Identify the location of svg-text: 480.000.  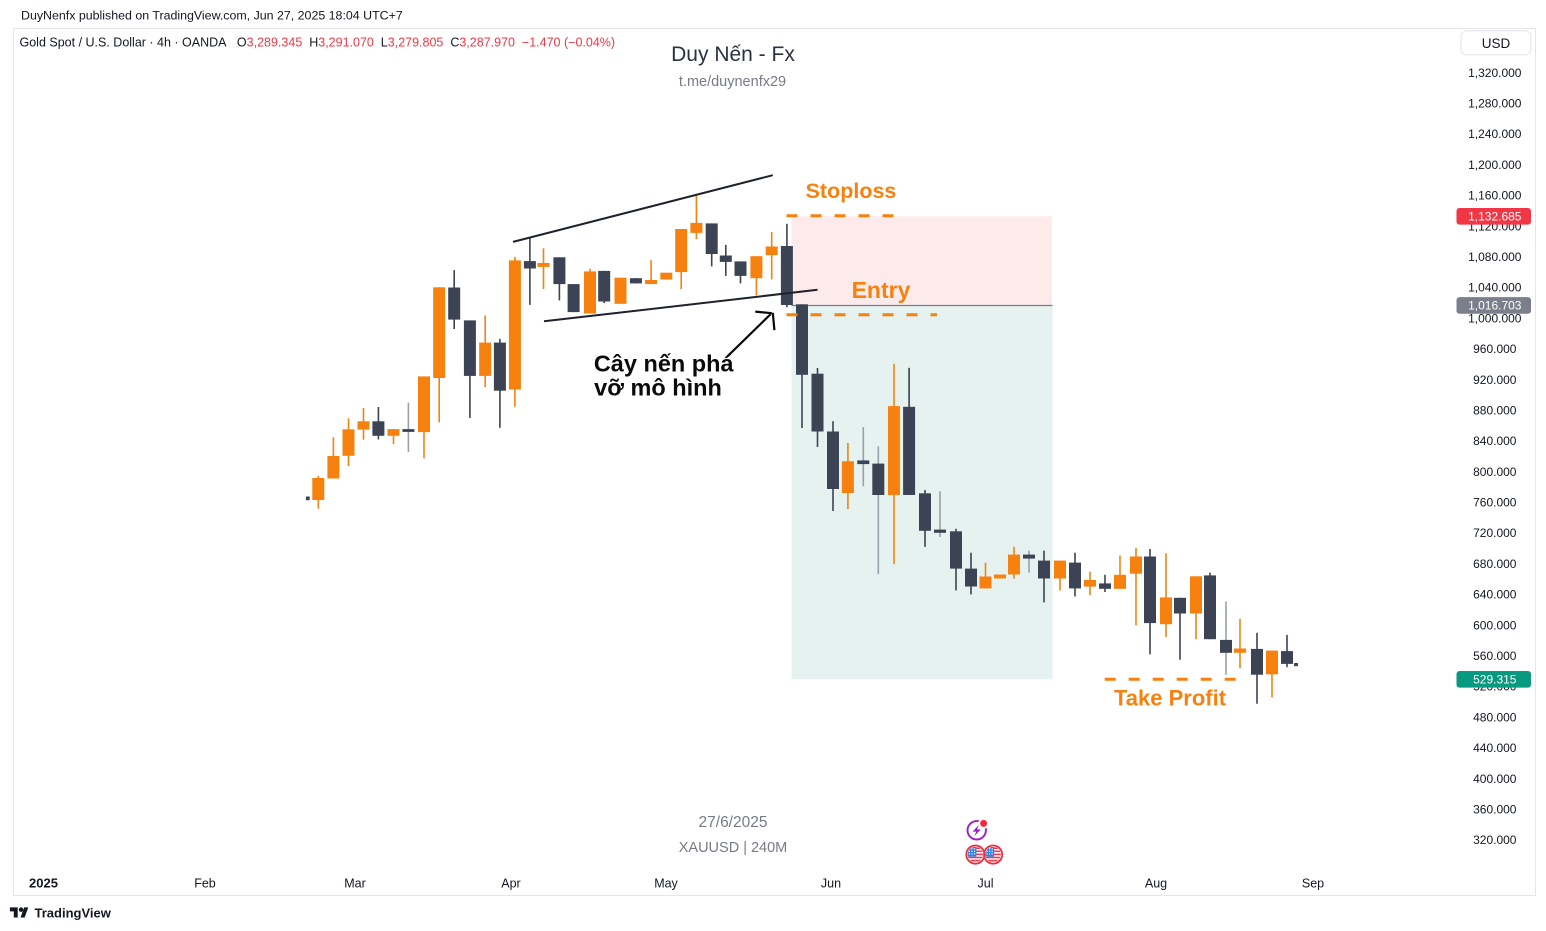
(1495, 717).